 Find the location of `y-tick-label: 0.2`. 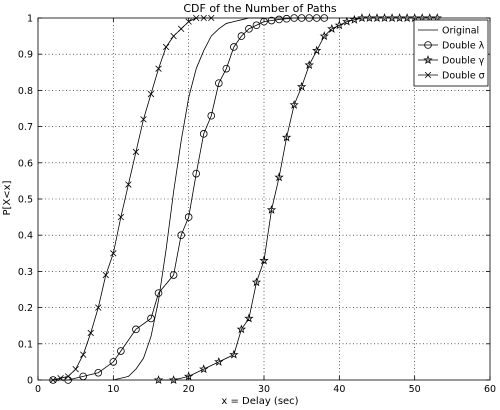

y-tick-label: 0.2 is located at coordinates (25, 308).